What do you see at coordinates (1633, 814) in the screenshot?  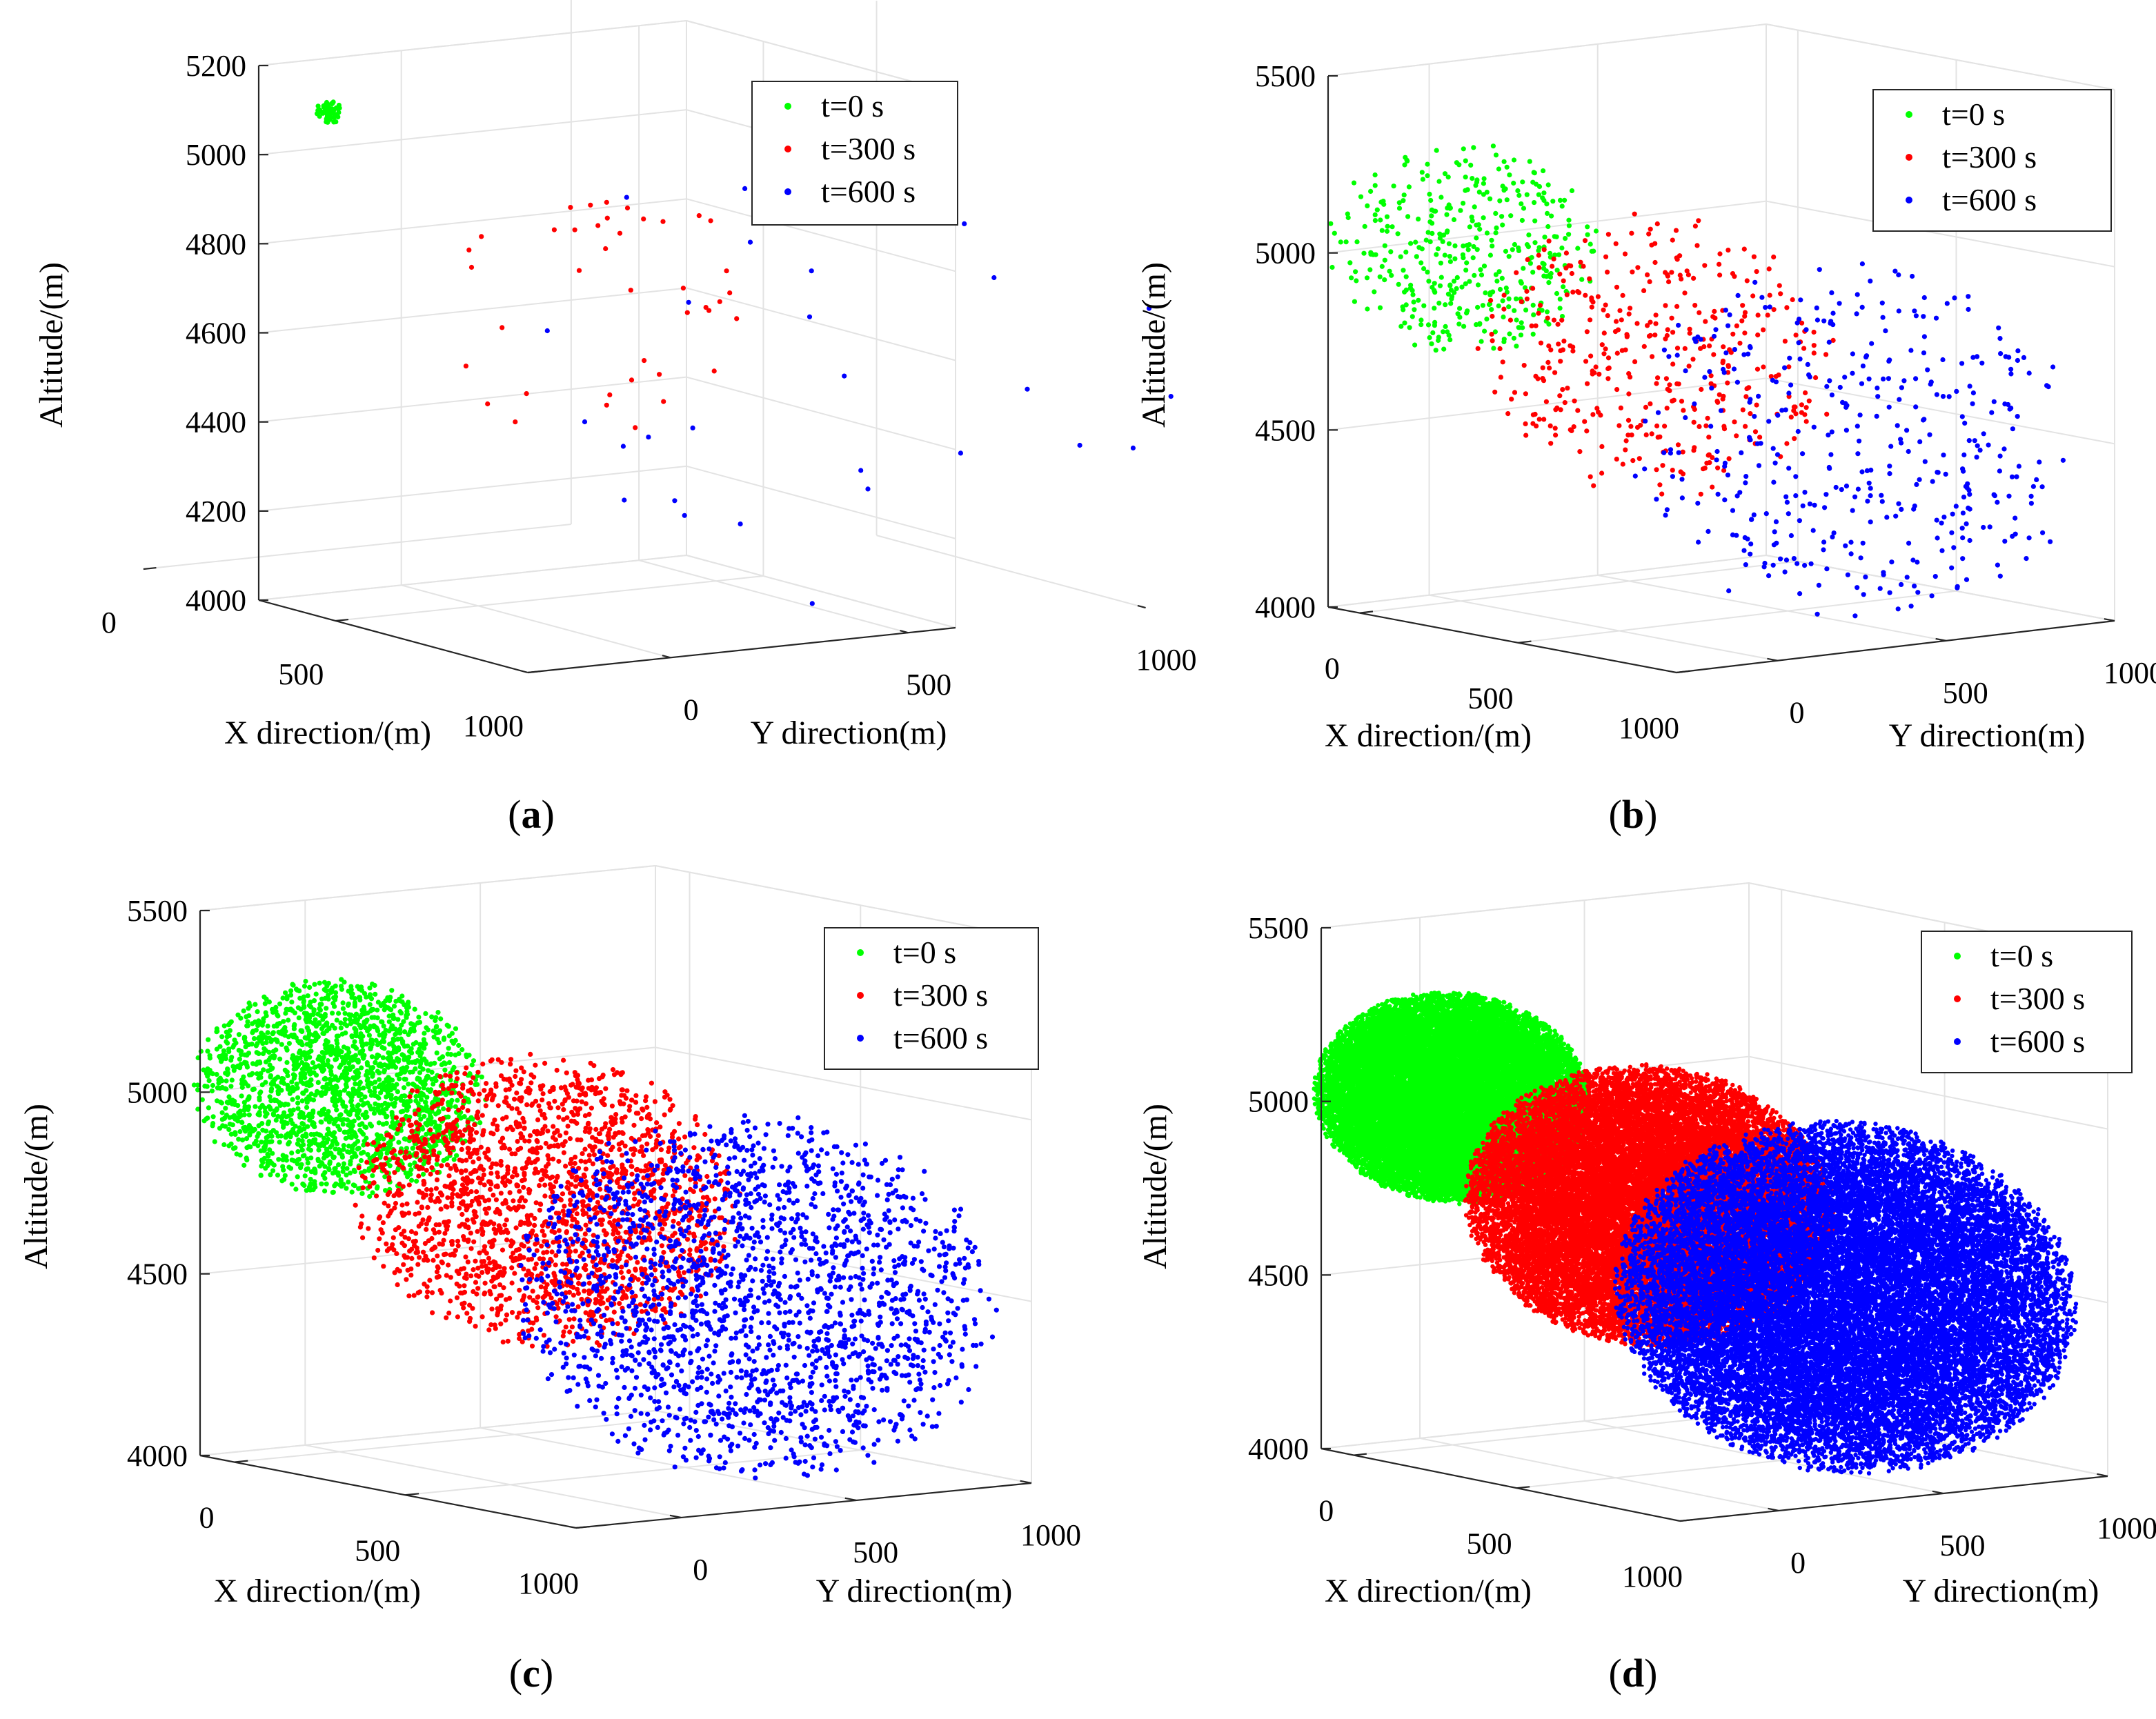 I see `panel-caption-letter: b` at bounding box center [1633, 814].